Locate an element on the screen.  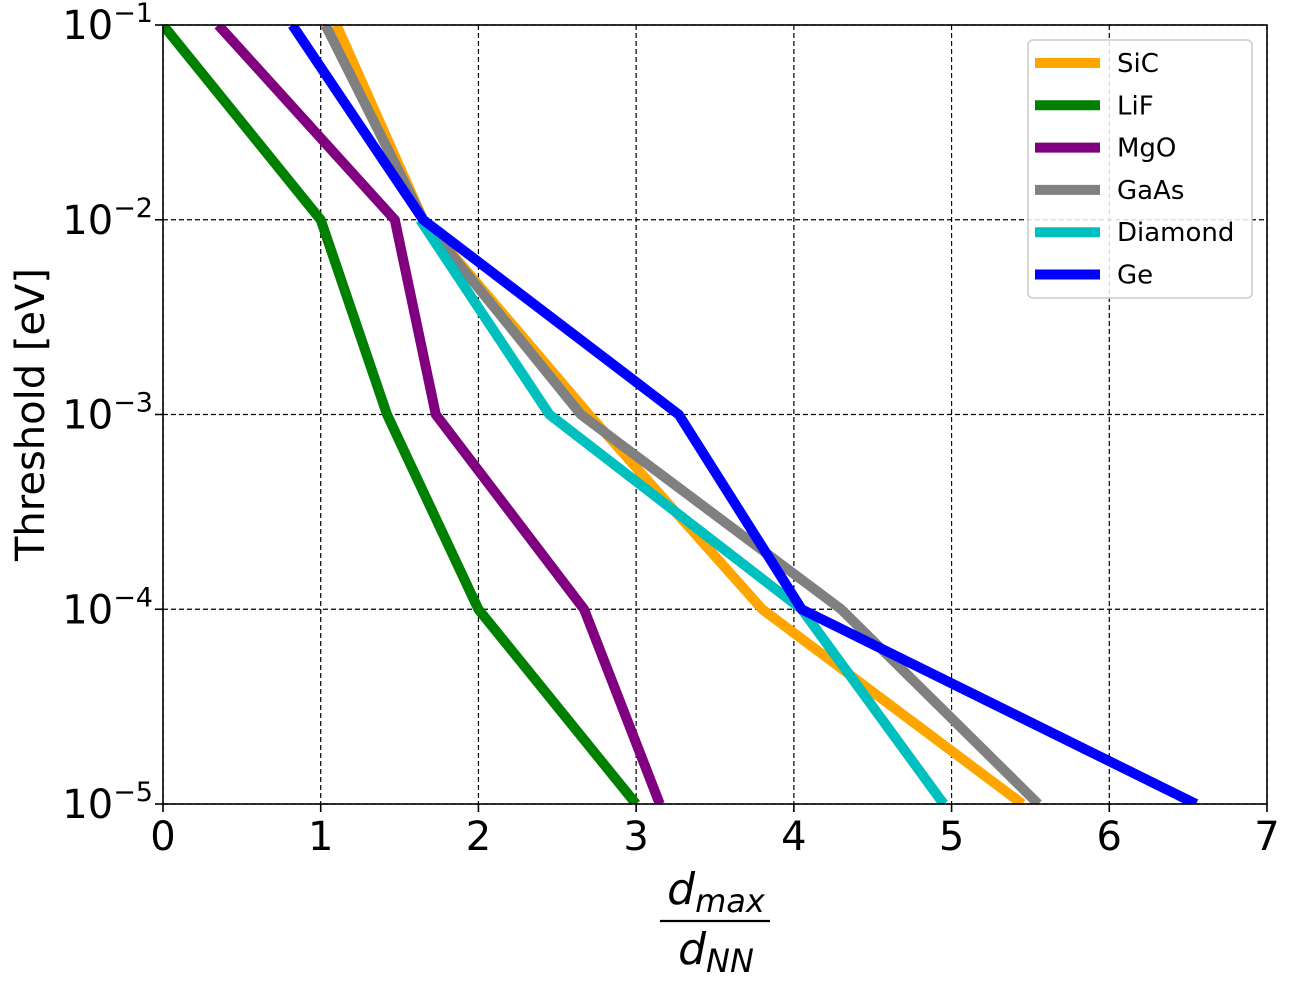
x-tick-label: 3 is located at coordinates (635, 837).